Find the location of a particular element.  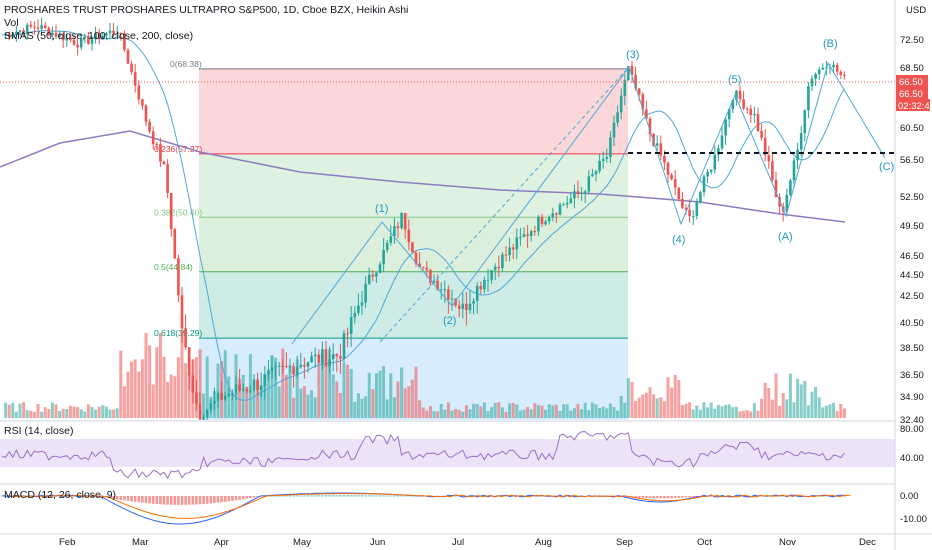

vol-legend: Vol is located at coordinates (11, 23).